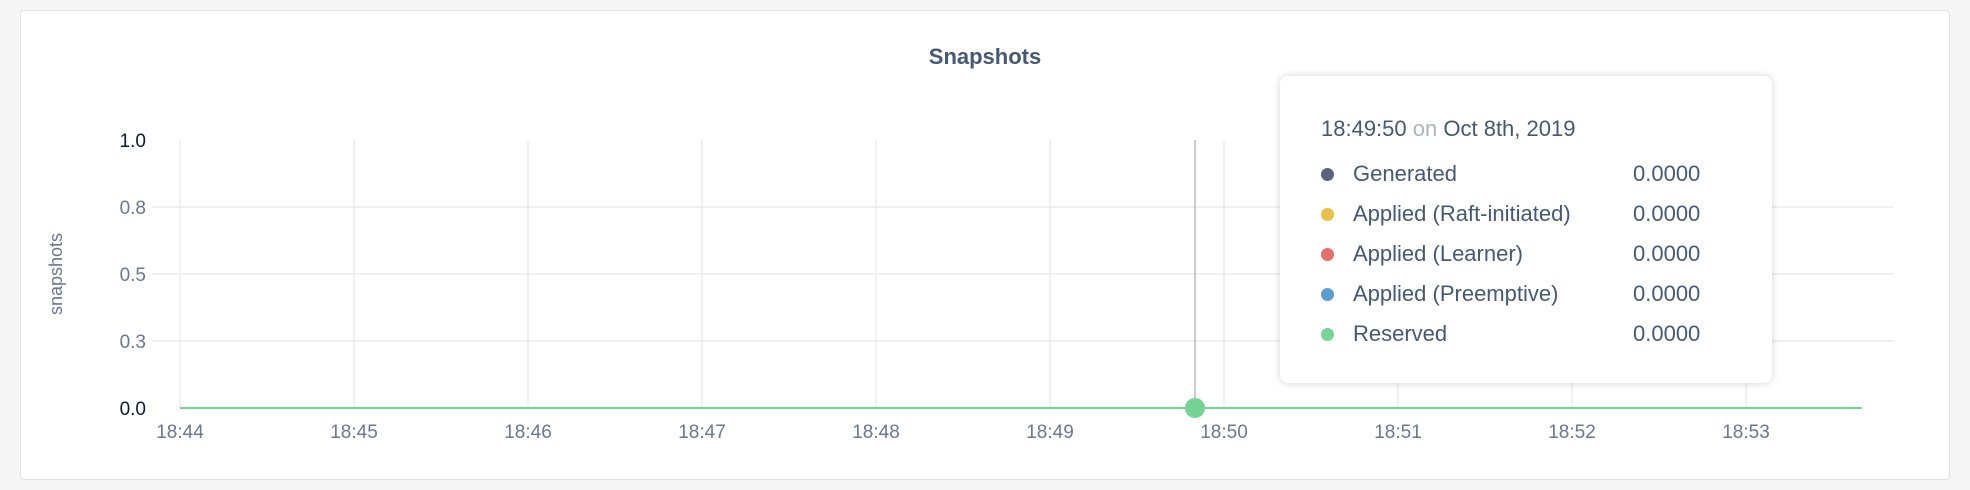 This screenshot has height=490, width=1970. What do you see at coordinates (1398, 432) in the screenshot?
I see `x-tick-label: 18:51` at bounding box center [1398, 432].